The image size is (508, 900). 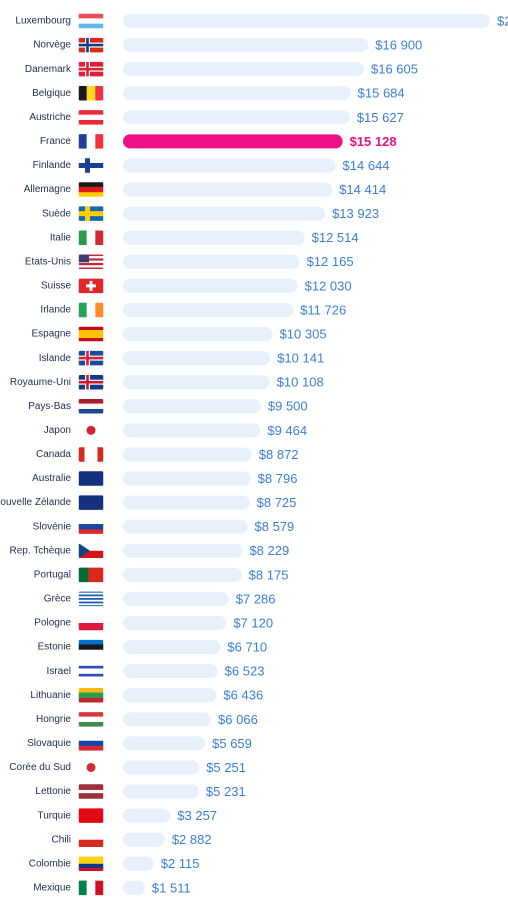 What do you see at coordinates (330, 261) in the screenshot?
I see `value-label: $12 165` at bounding box center [330, 261].